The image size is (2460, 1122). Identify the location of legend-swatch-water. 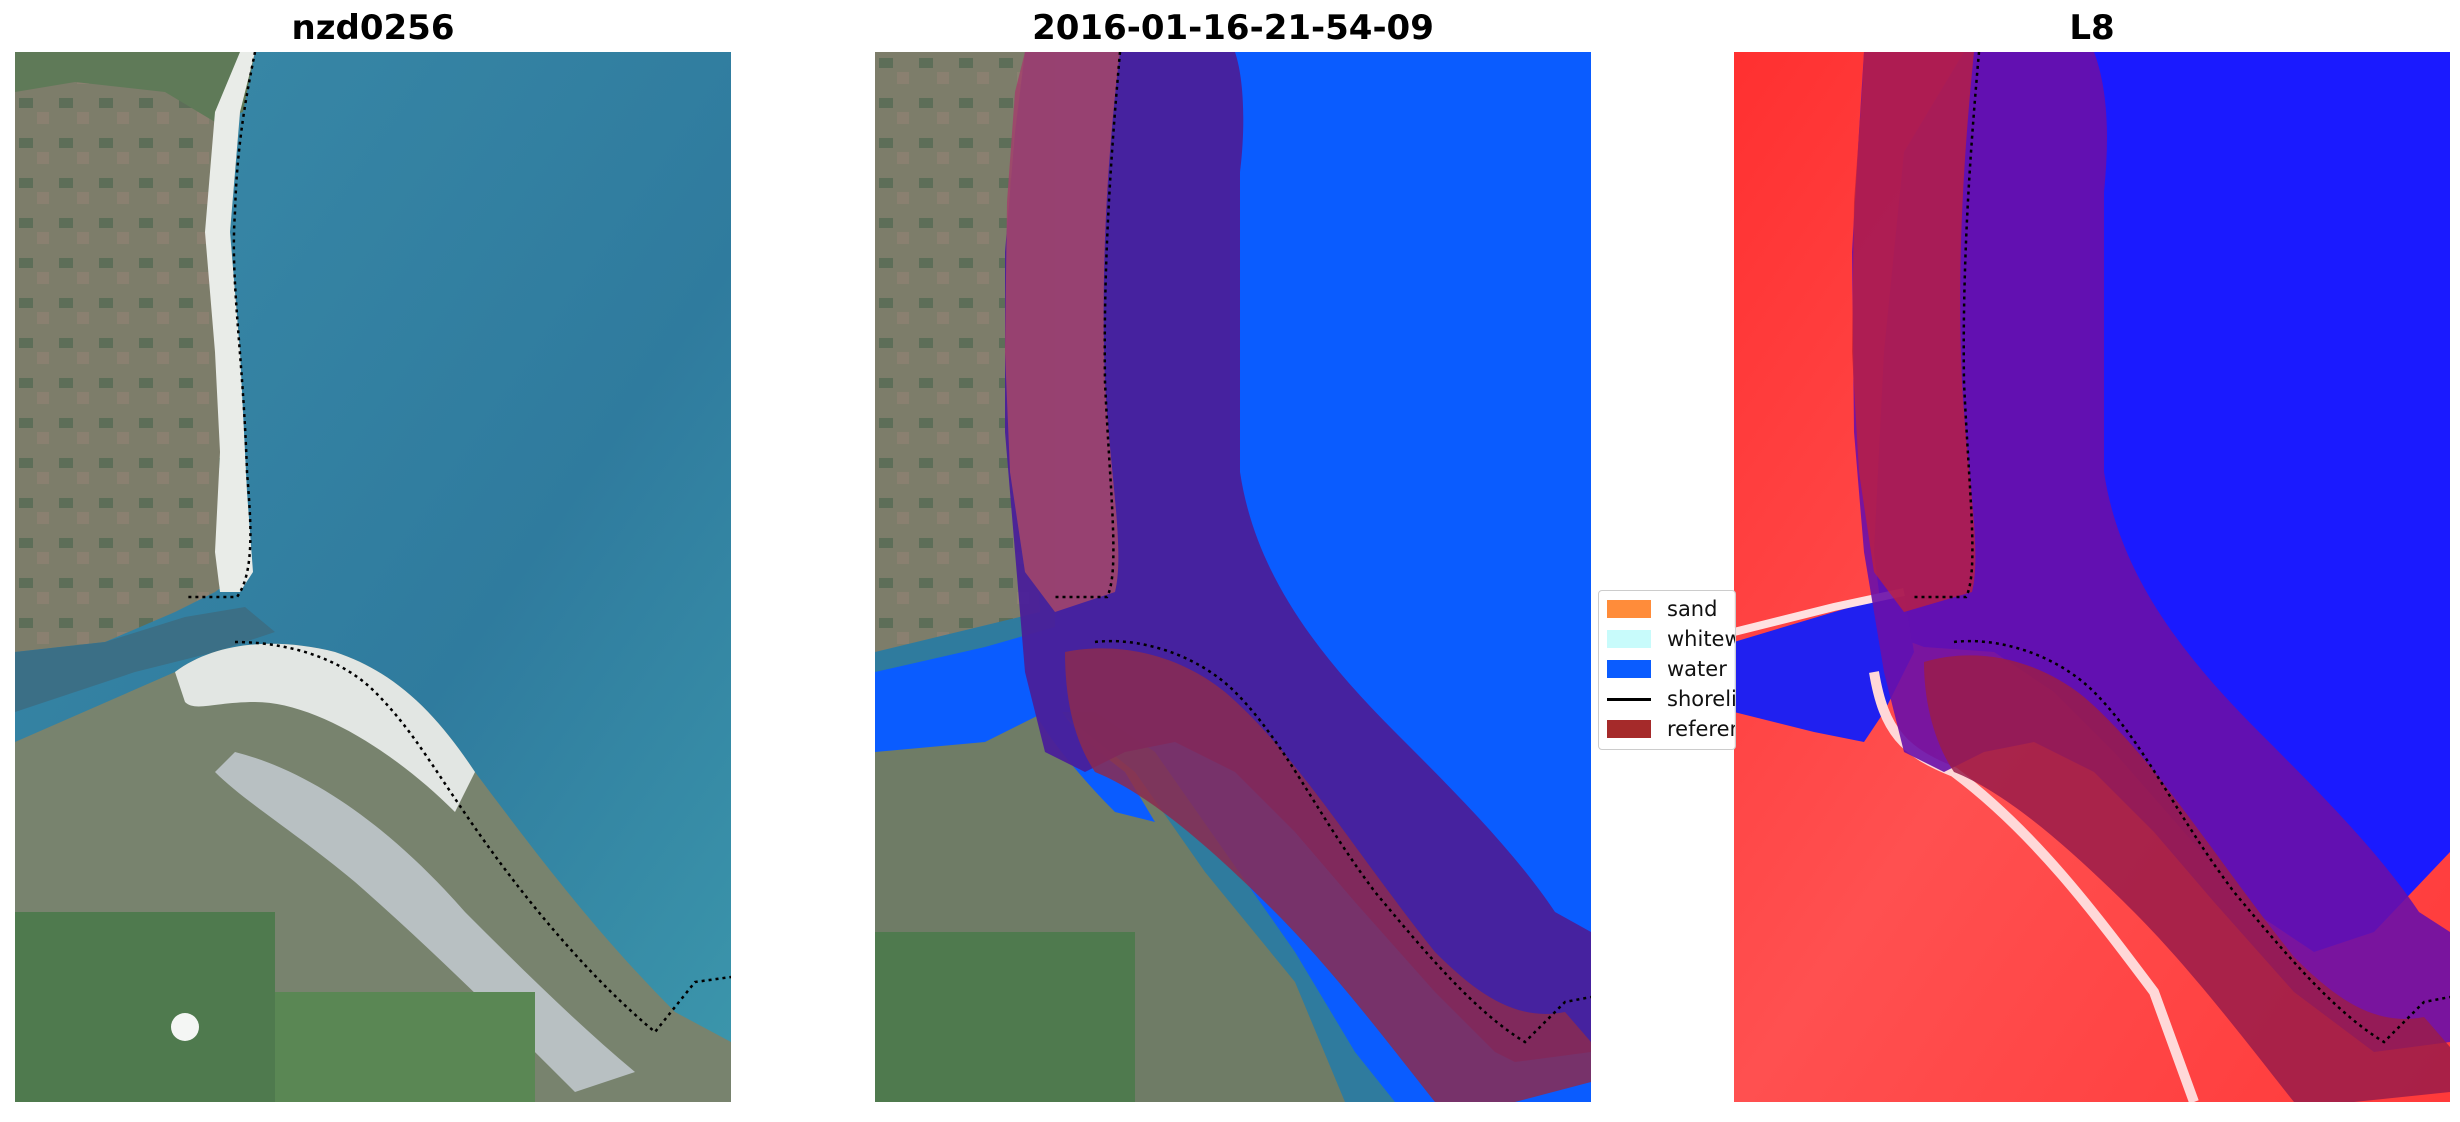
(1629, 669).